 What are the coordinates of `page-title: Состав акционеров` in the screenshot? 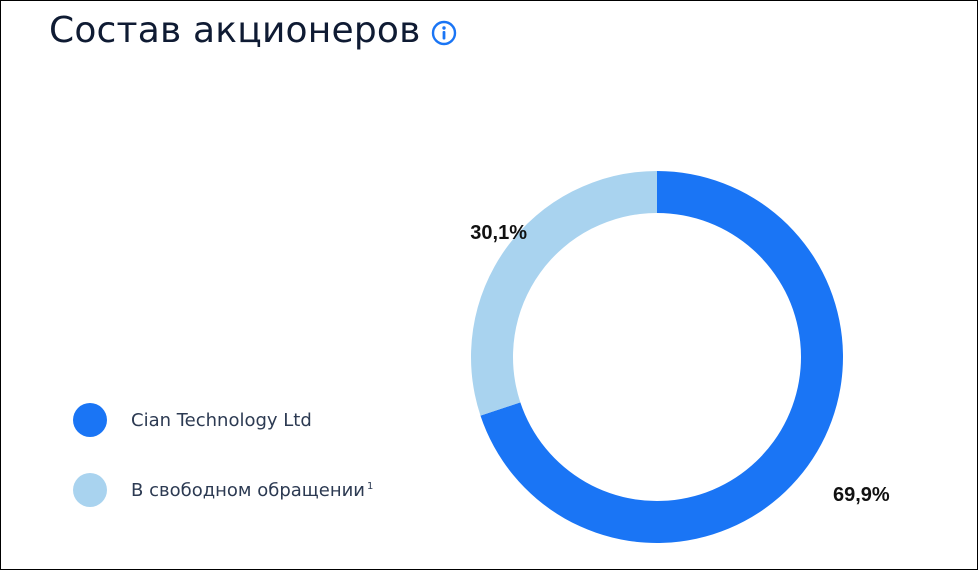 It's located at (235, 30).